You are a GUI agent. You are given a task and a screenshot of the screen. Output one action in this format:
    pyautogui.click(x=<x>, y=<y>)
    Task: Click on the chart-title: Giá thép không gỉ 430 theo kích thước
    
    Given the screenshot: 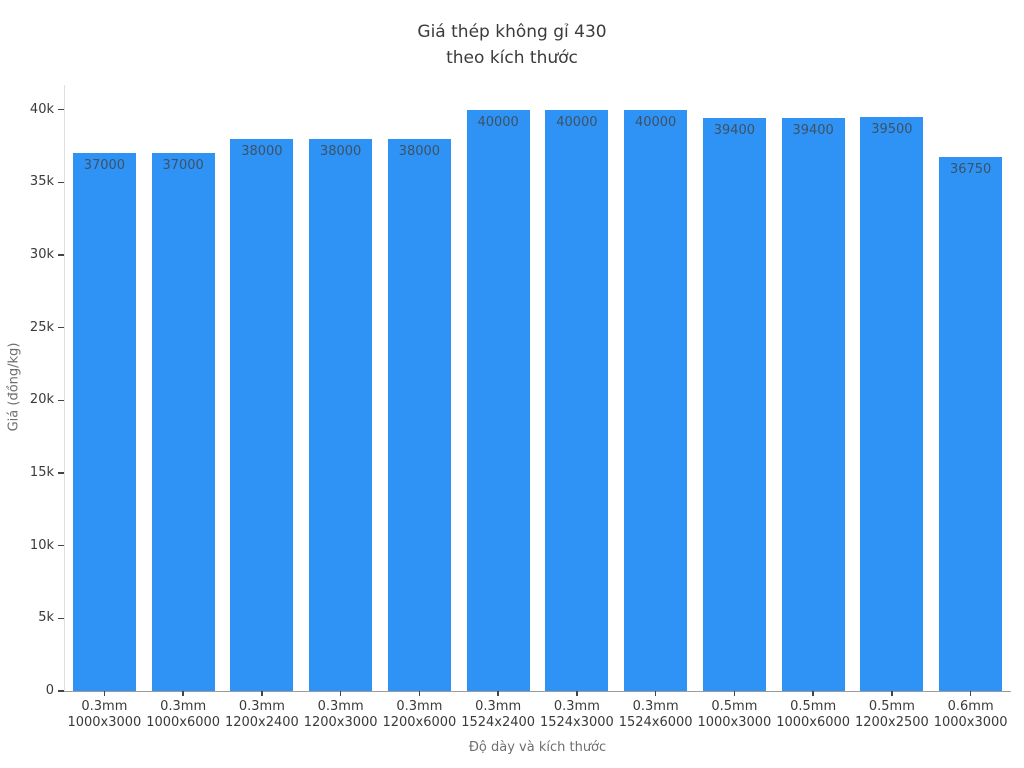 What is the action you would take?
    pyautogui.click(x=512, y=45)
    